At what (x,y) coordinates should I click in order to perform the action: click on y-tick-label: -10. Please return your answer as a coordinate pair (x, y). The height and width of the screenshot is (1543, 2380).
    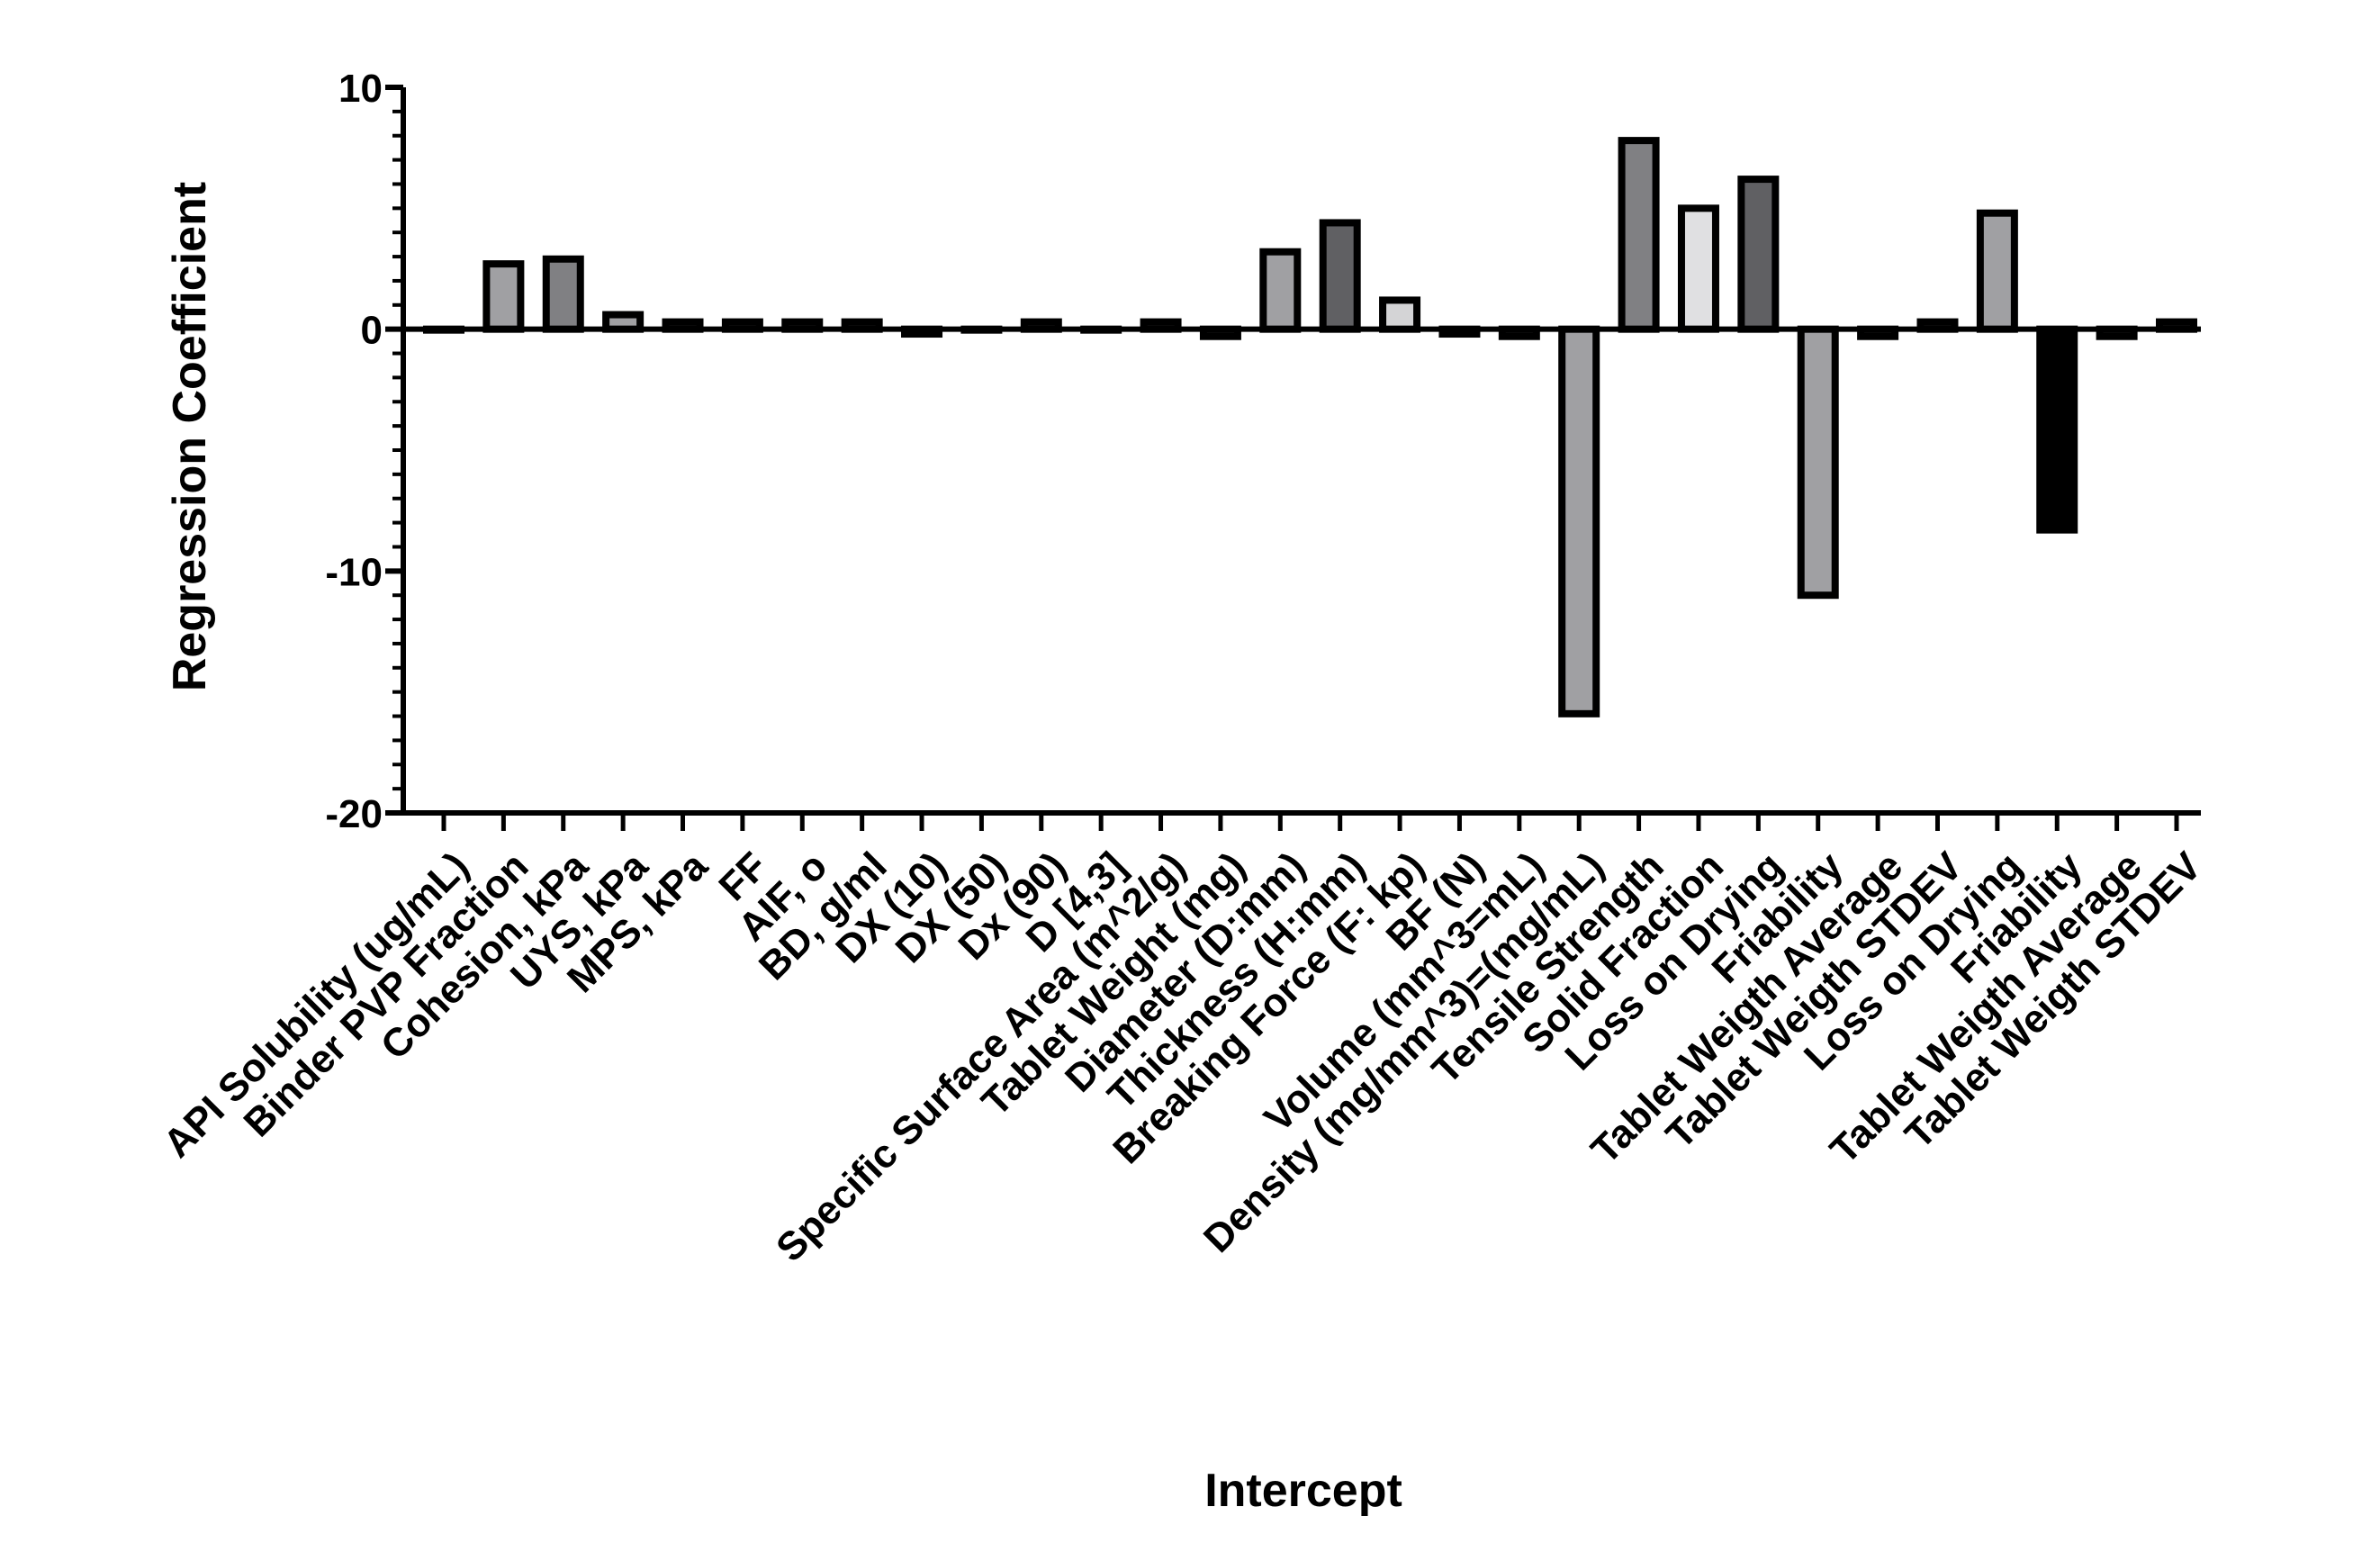
    Looking at the image, I should click on (354, 572).